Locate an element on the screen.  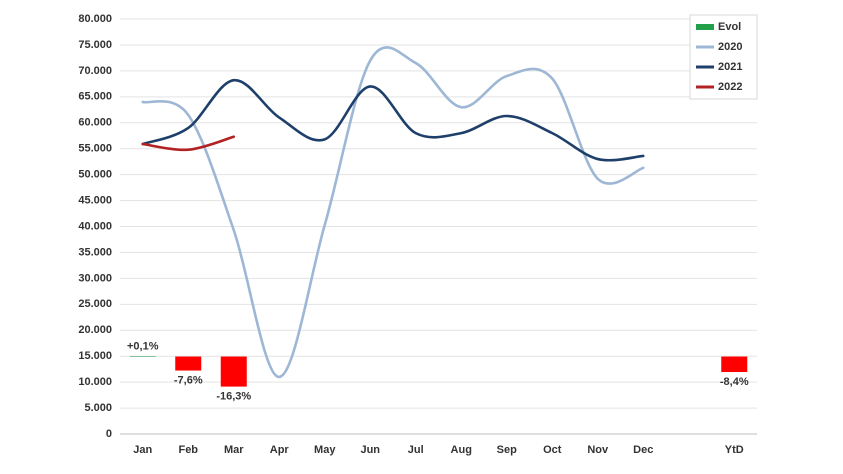
legend-swatch is located at coordinates (705, 27).